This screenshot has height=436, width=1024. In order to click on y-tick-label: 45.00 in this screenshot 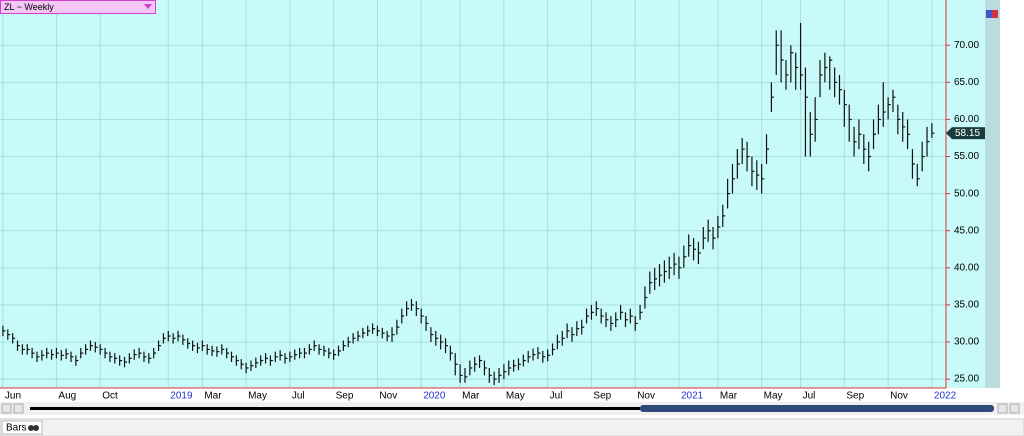, I will do `click(966, 230)`.